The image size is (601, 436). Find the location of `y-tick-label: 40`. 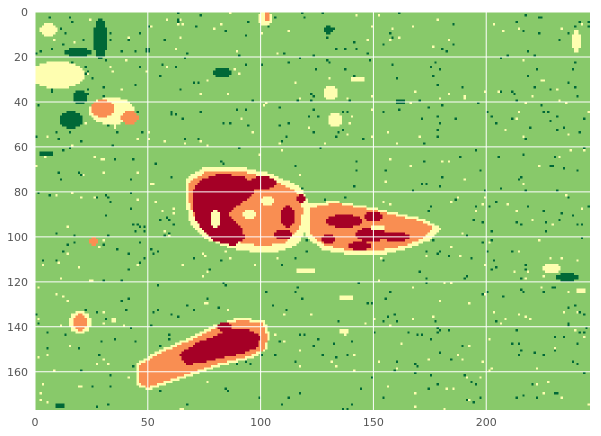

y-tick-label: 40 is located at coordinates (21, 102).